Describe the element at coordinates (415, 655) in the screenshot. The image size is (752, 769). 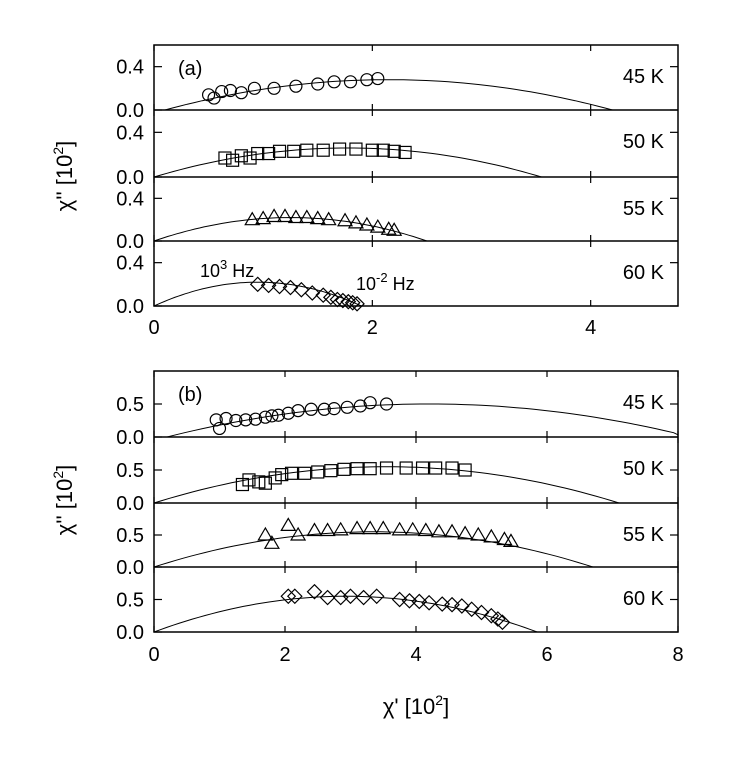
I see `x-tick-label: 4` at that location.